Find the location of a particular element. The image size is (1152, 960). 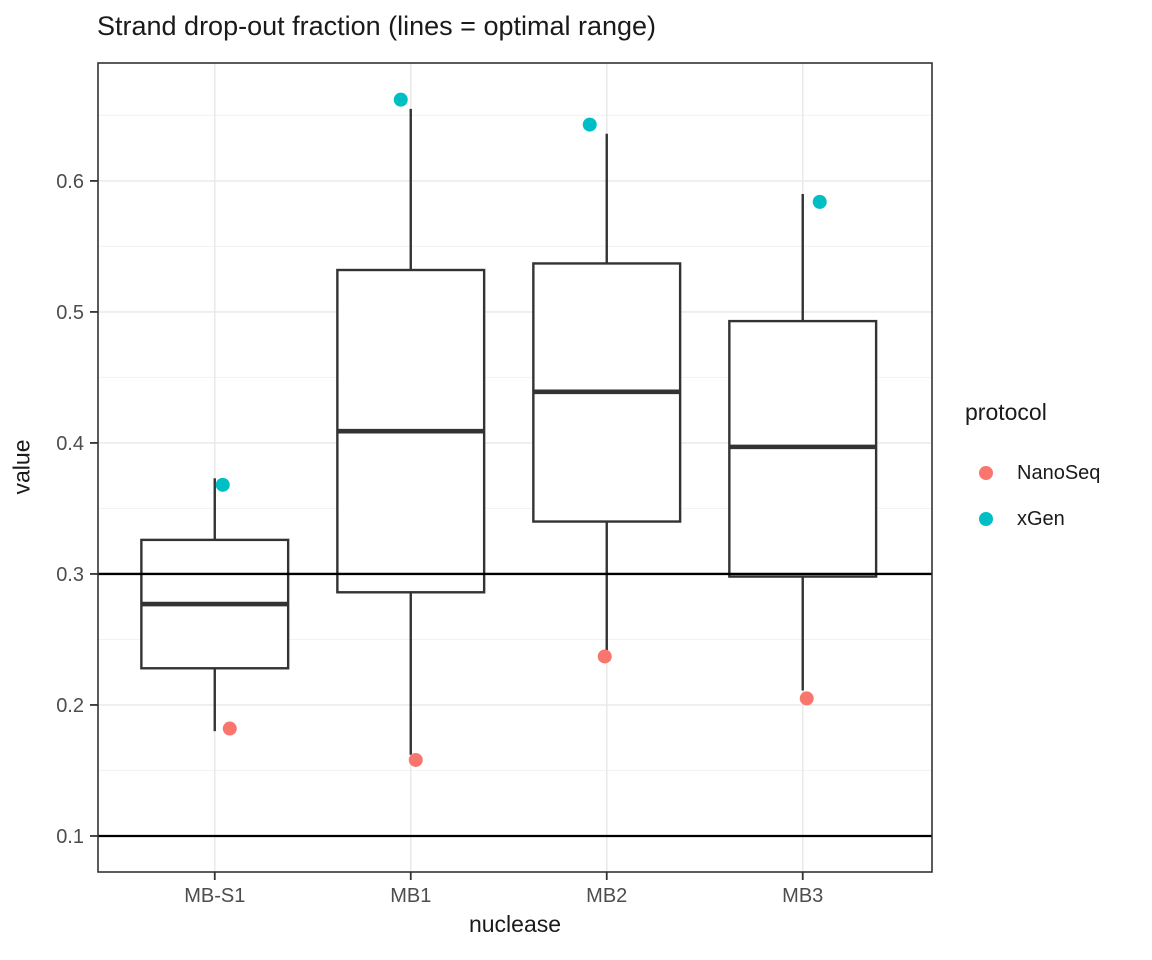

legend: protocol NanoSeq xGen is located at coordinates (1028, 470).